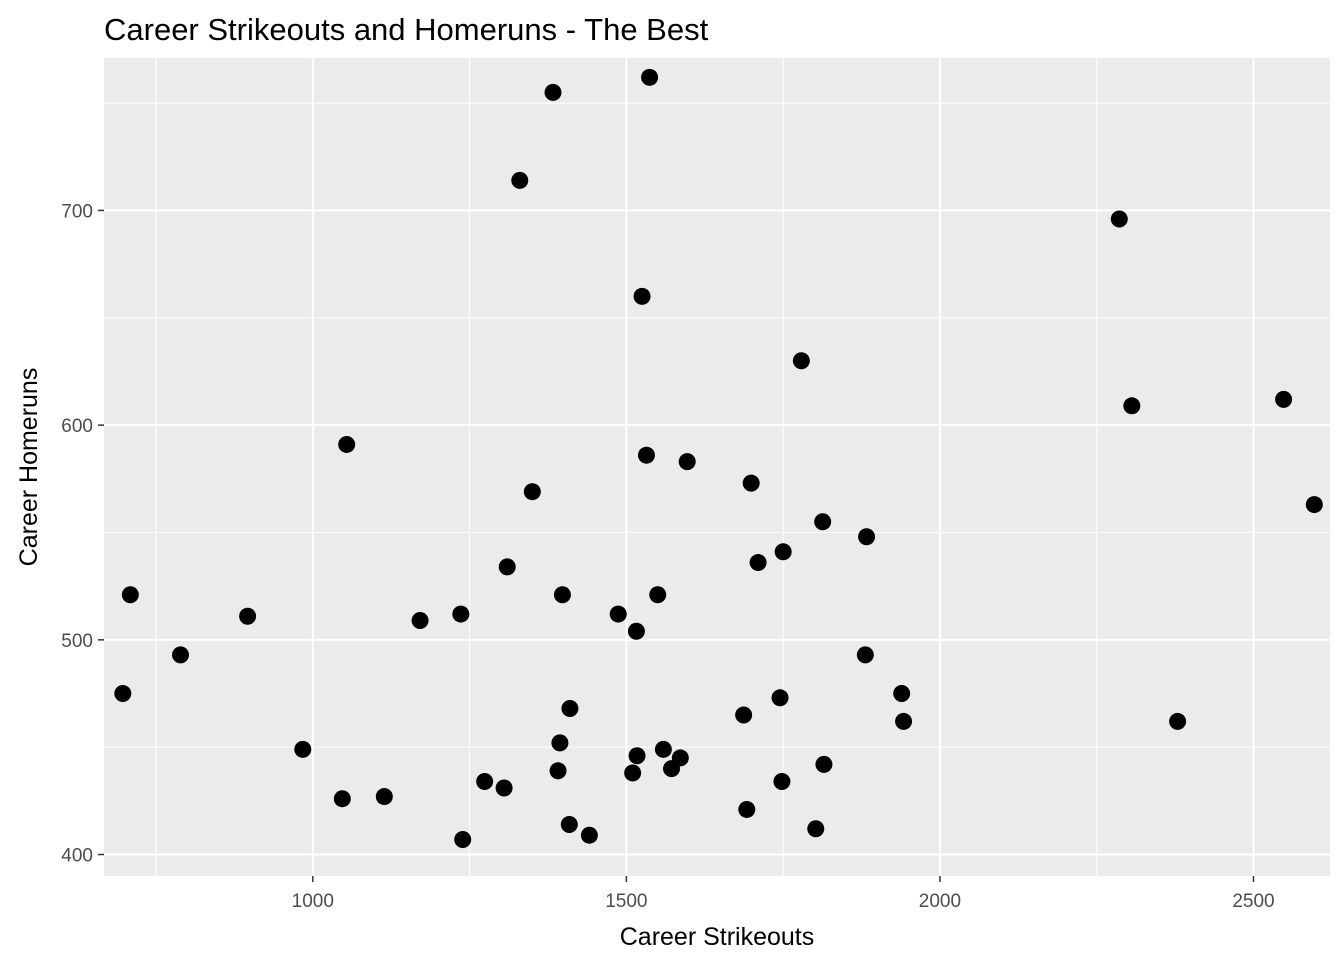 The height and width of the screenshot is (960, 1344). Describe the element at coordinates (77, 426) in the screenshot. I see `y-tick-label: 600` at that location.